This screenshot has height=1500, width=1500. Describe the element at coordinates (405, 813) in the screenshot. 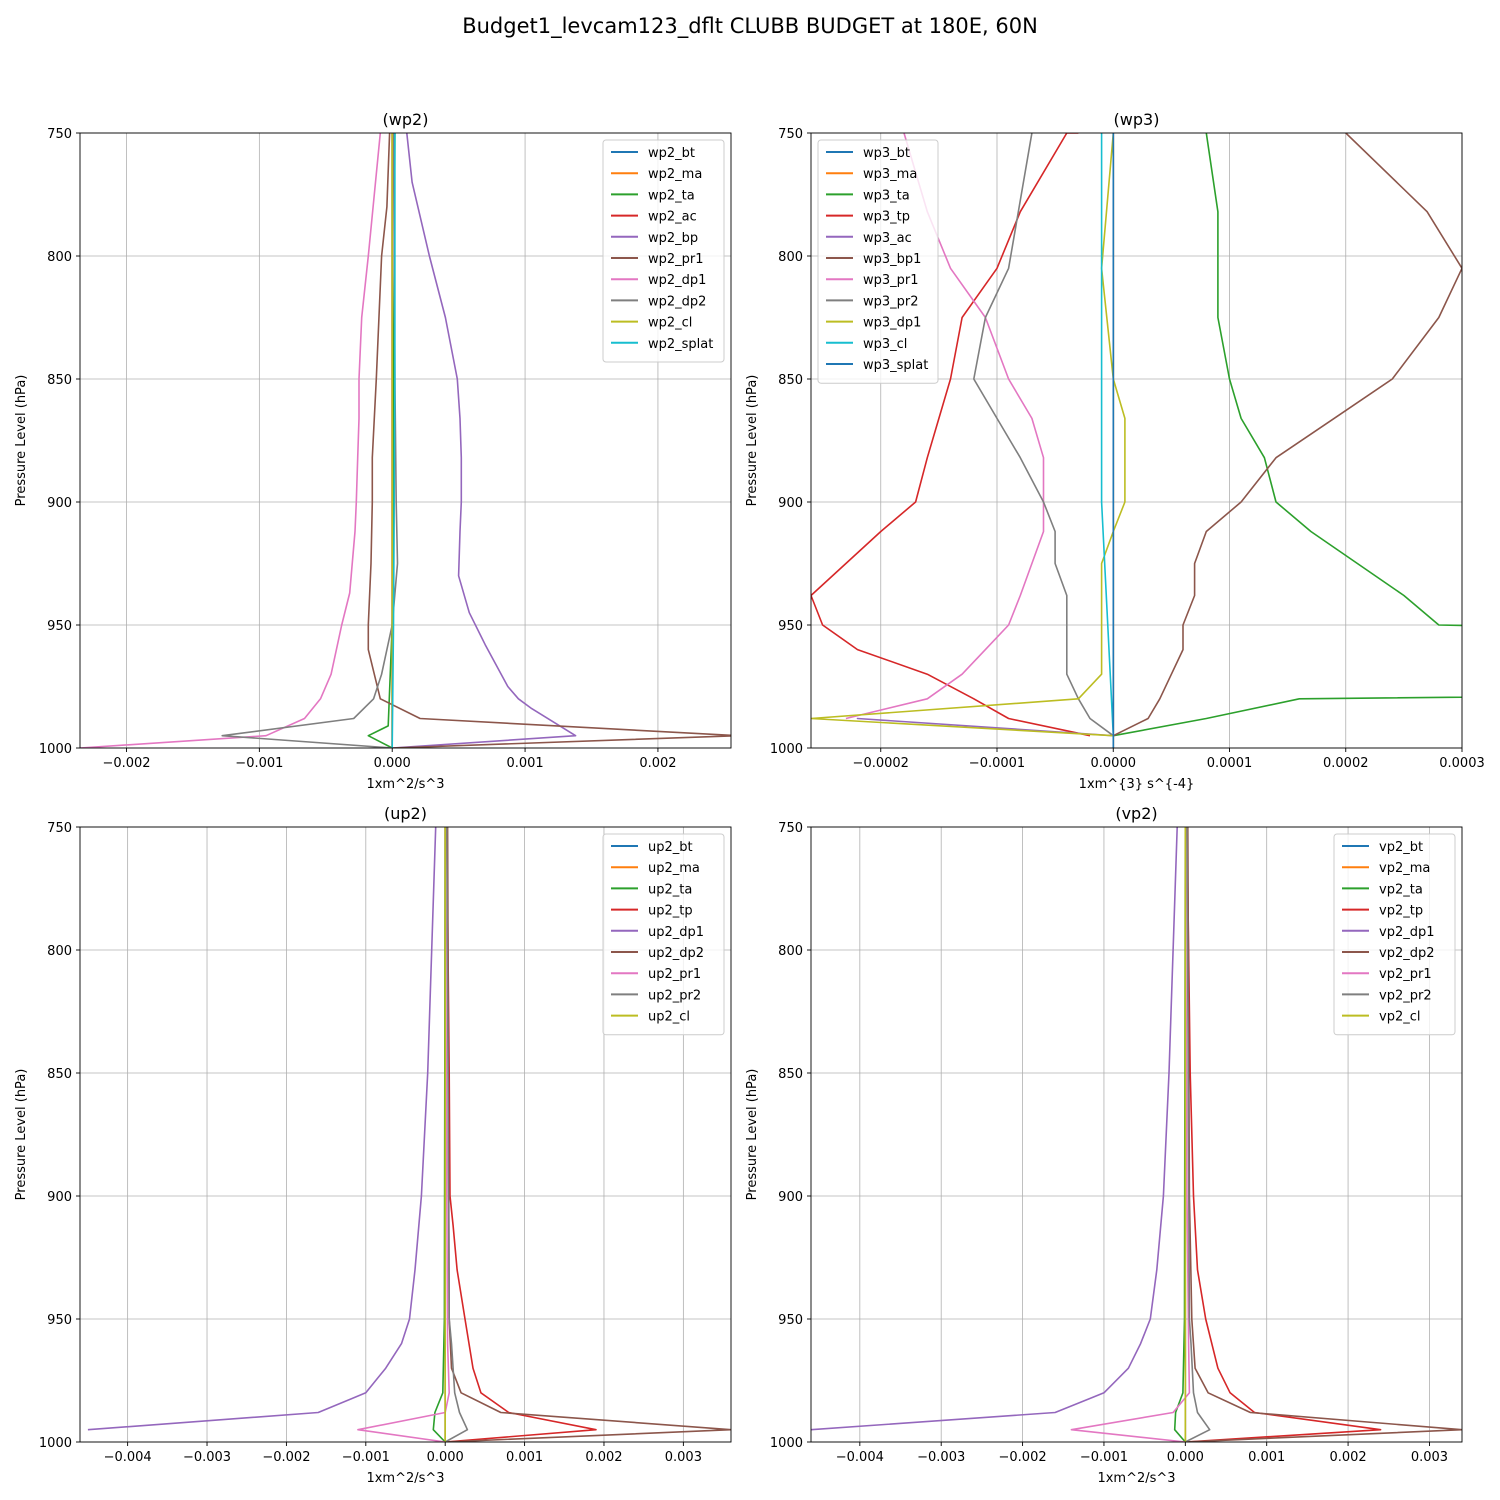

I see `chart-title: (up2)` at that location.